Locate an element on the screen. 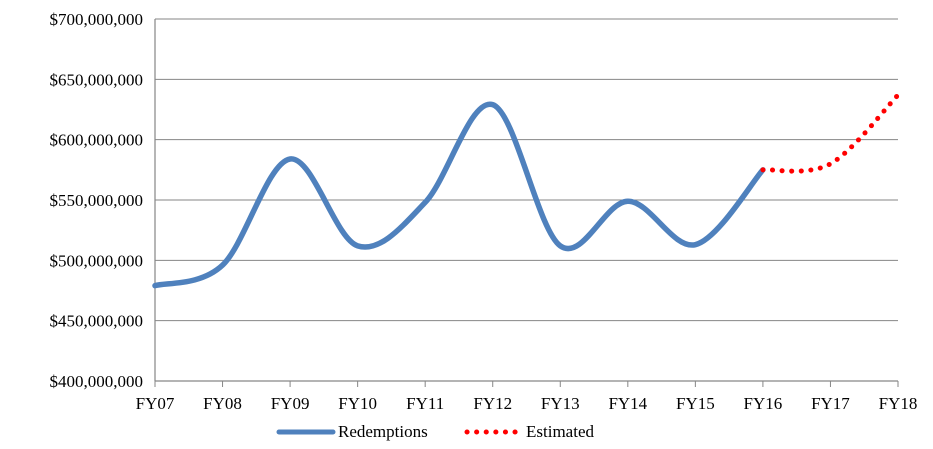  legend-label-redemptions: Redemptions is located at coordinates (383, 431).